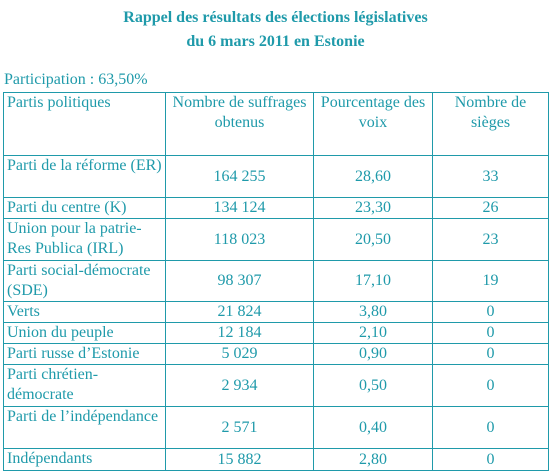 This screenshot has height=472, width=551. What do you see at coordinates (490, 124) in the screenshot?
I see `column-header: Nombre de sièges` at bounding box center [490, 124].